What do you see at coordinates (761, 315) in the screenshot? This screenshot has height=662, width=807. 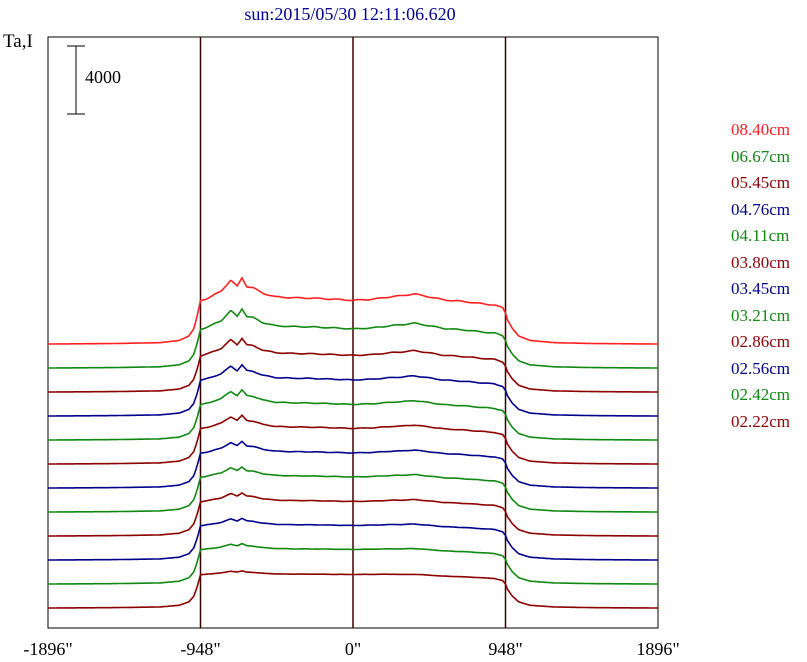 I see `legend-entry: 03.21cm` at bounding box center [761, 315].